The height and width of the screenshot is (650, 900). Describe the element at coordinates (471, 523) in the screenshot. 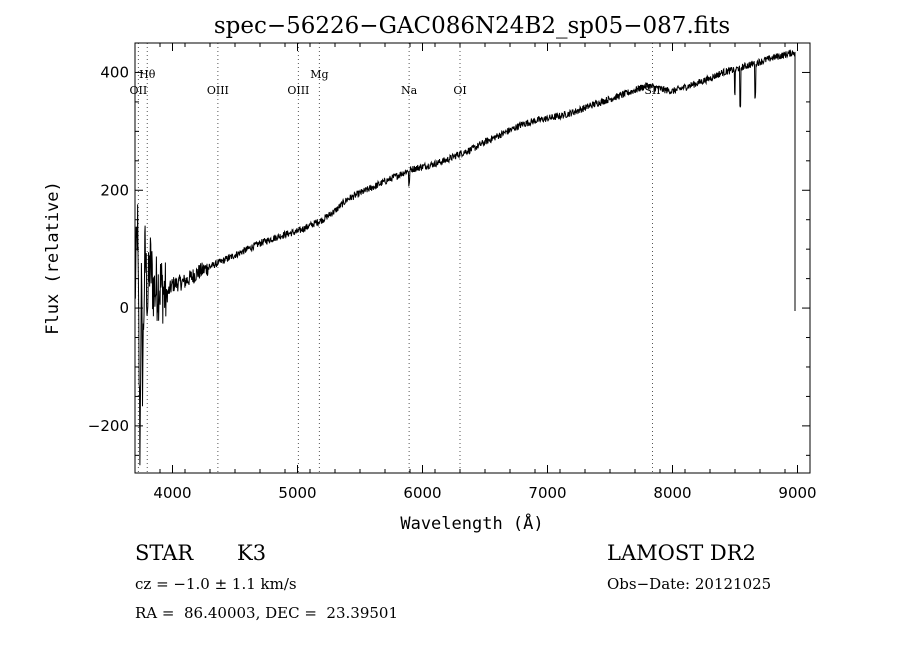

I see `x-axis-label: Wavelength (Å)` at that location.